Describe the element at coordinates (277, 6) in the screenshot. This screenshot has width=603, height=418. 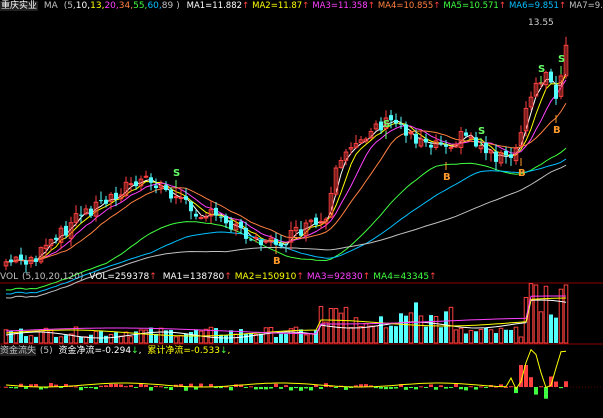
I see `ma2-value-text: MA2=11.87` at that location.